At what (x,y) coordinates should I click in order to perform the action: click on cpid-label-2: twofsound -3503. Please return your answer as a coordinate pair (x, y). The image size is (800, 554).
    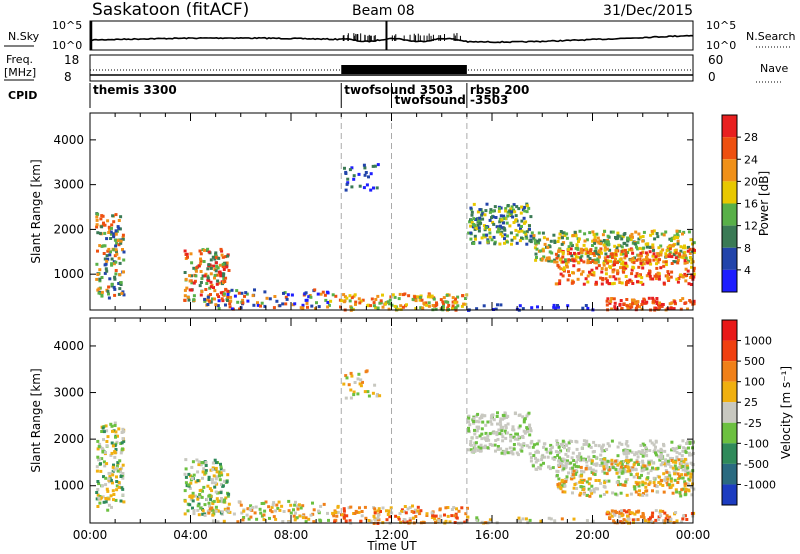
    Looking at the image, I should click on (452, 100).